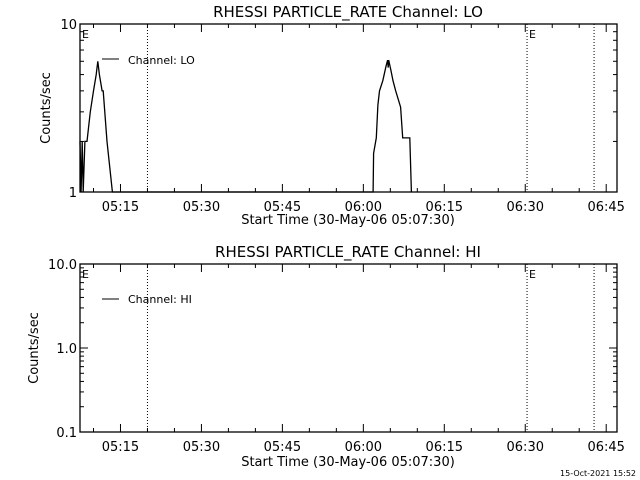 This screenshot has height=480, width=640. I want to click on y-tick-label: 10.0, so click(62, 265).